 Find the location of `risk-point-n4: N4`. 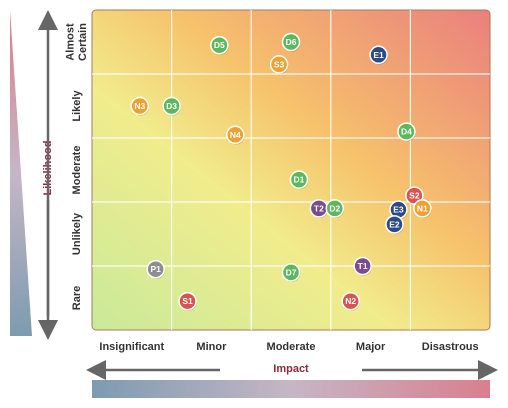

risk-point-n4: N4 is located at coordinates (235, 135).